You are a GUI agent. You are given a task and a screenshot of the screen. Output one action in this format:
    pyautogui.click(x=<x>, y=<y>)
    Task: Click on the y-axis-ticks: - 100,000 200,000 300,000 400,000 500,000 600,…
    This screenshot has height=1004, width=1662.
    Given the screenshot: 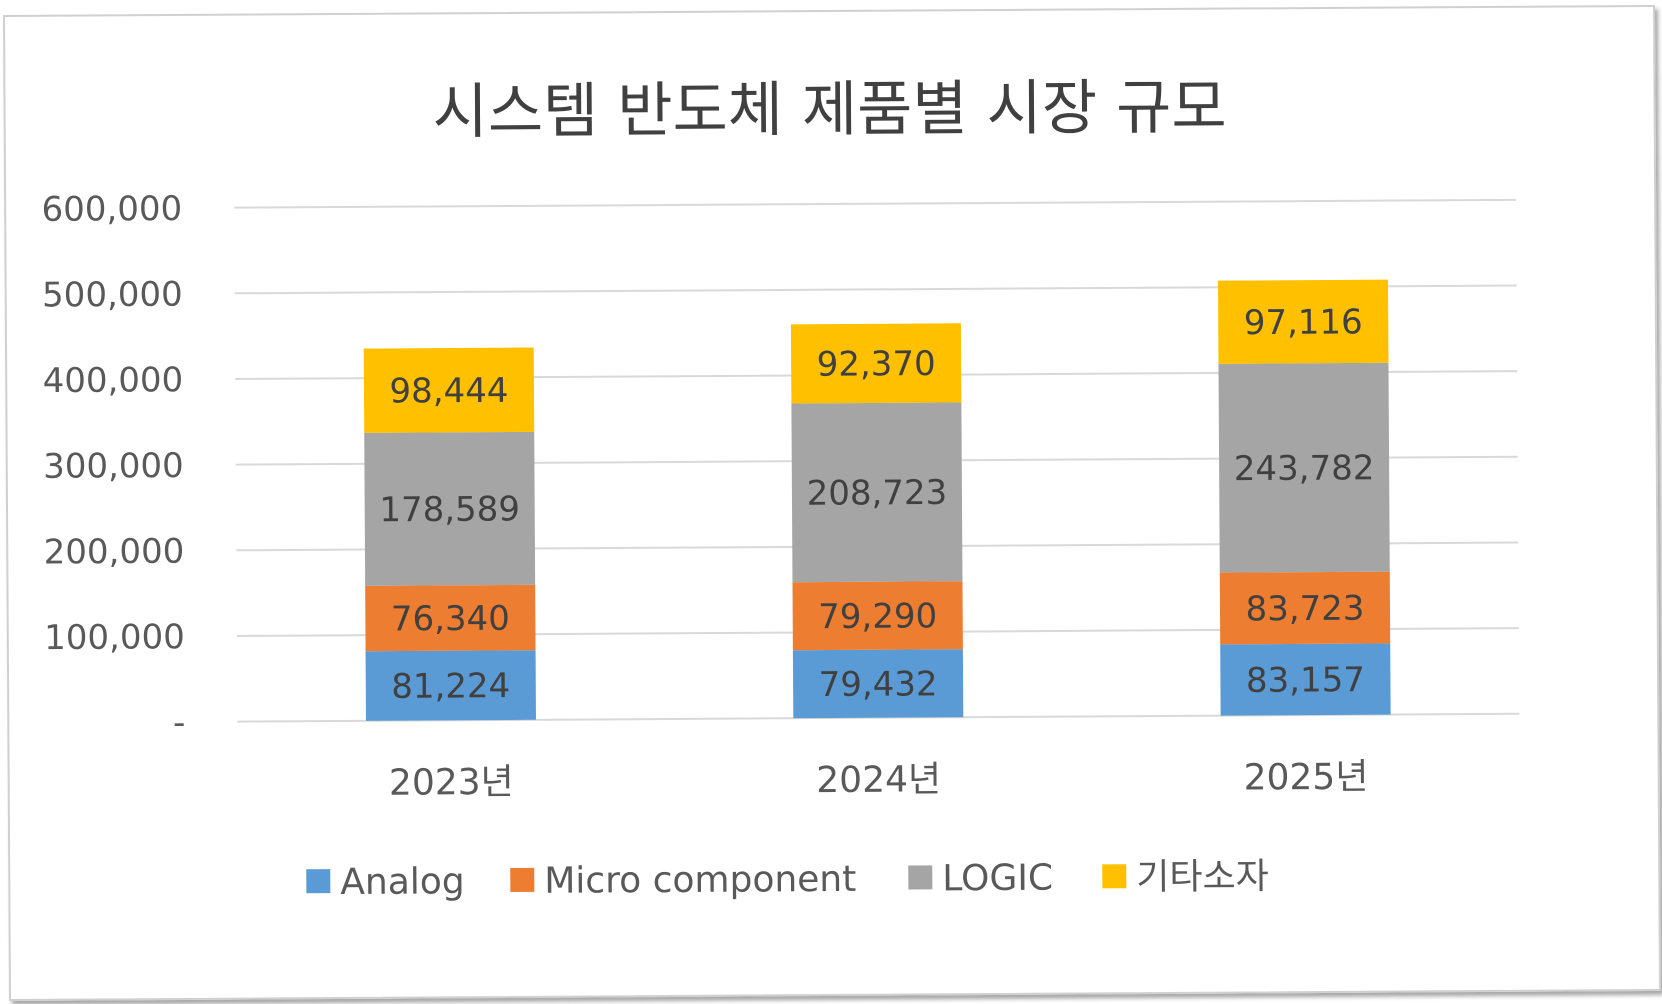 What is the action you would take?
    pyautogui.click(x=113, y=466)
    